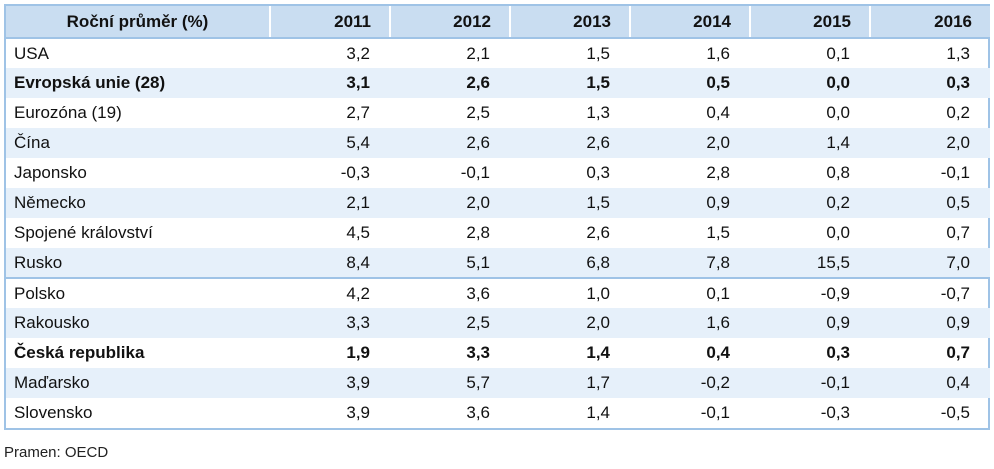  I want to click on table-cell: 0,7, so click(958, 352).